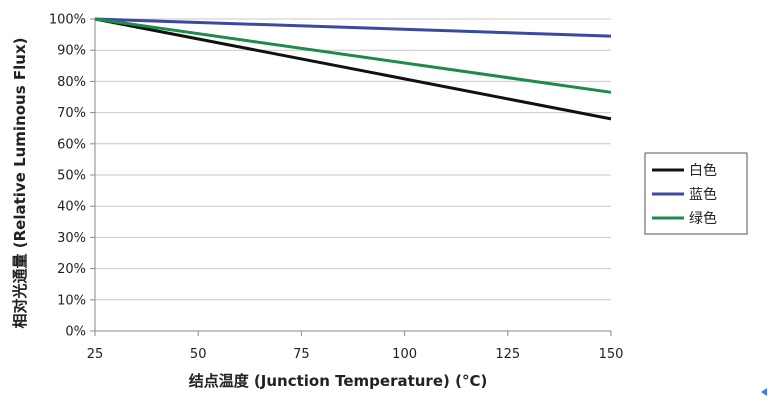 The width and height of the screenshot is (768, 418). What do you see at coordinates (20, 183) in the screenshot?
I see `y-axis-title: 相对光通量 (Relative Luminous Flux)` at bounding box center [20, 183].